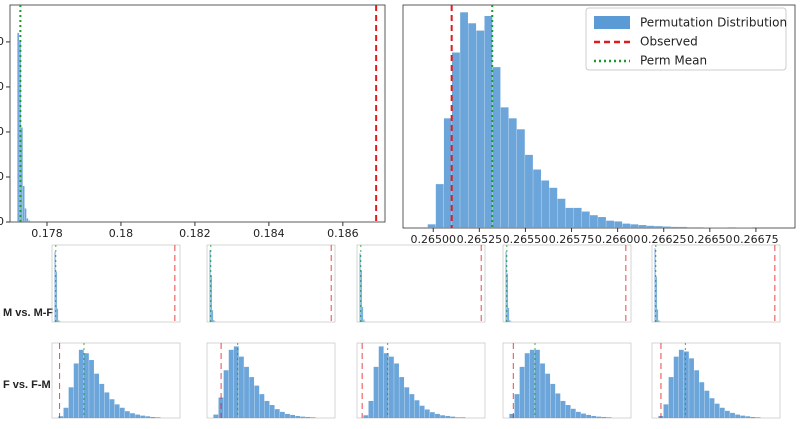 This screenshot has width=800, height=429. What do you see at coordinates (526, 239) in the screenshot?
I see `x-tick-label: 0.26550` at bounding box center [526, 239].